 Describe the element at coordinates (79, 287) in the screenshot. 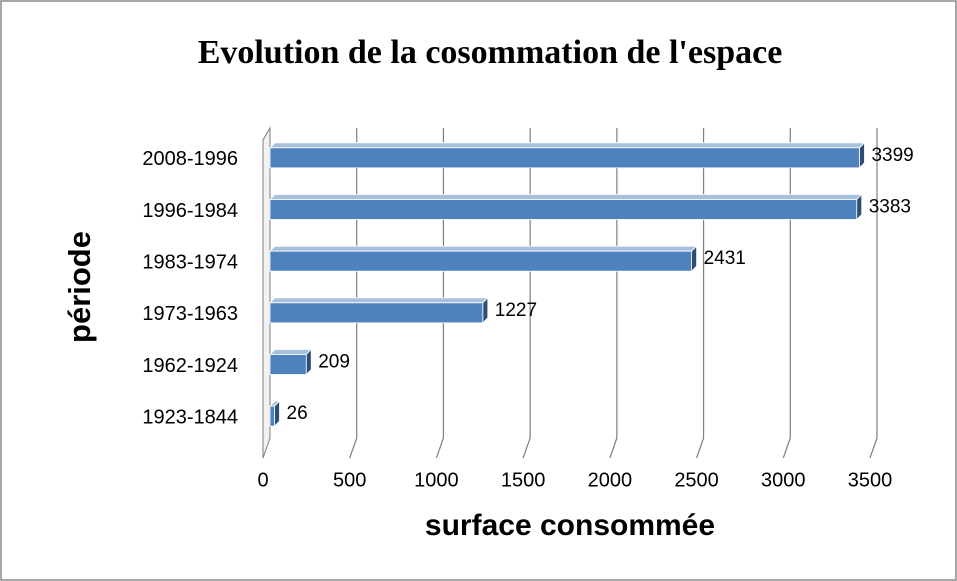

I see `y-axis-title: période` at that location.